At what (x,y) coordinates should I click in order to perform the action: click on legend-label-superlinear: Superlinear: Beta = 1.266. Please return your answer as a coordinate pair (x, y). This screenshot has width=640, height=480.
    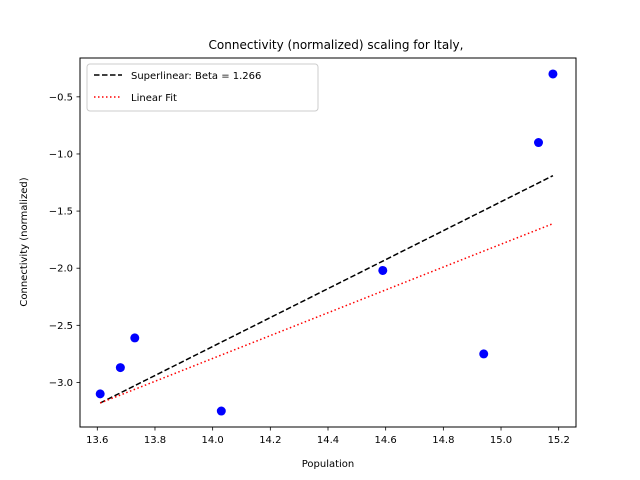
    Looking at the image, I should click on (196, 76).